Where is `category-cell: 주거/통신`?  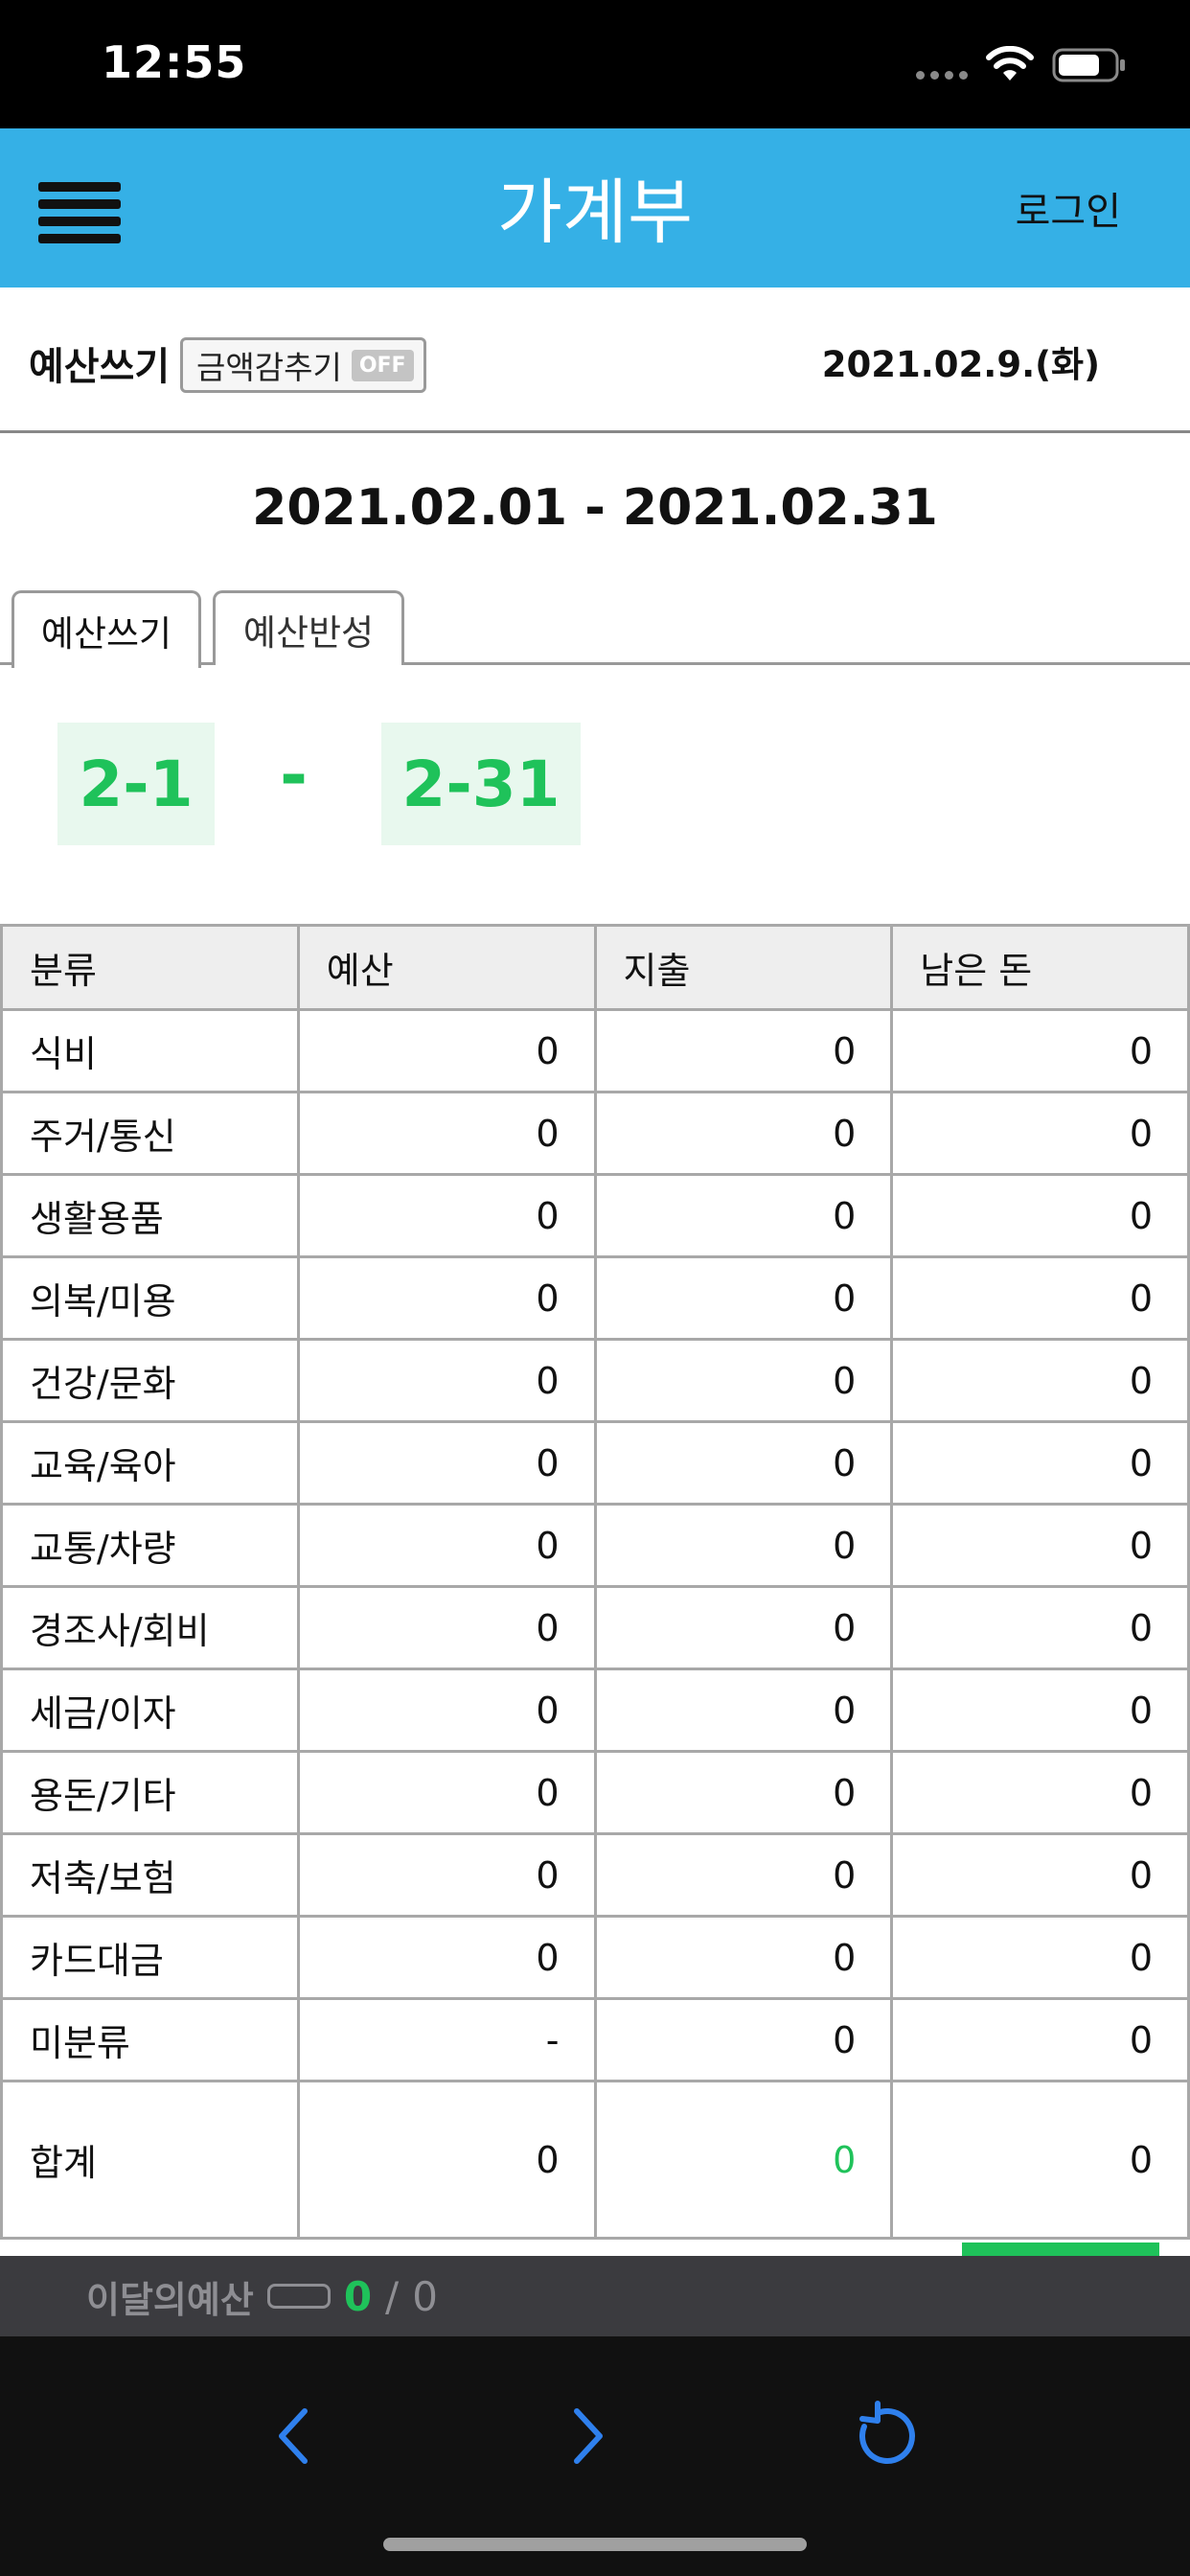 category-cell: 주거/통신 is located at coordinates (150, 1133).